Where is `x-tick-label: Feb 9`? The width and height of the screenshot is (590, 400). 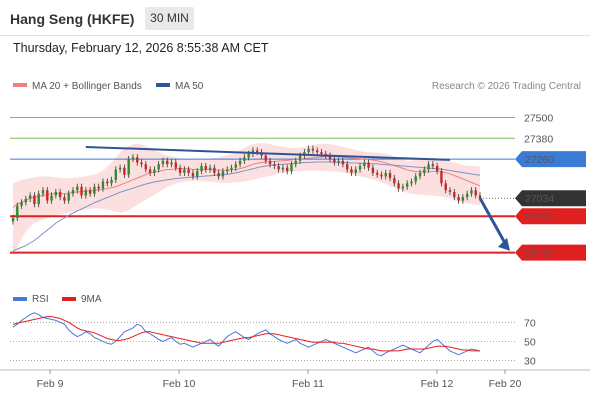
x-tick-label: Feb 9 is located at coordinates (50, 384).